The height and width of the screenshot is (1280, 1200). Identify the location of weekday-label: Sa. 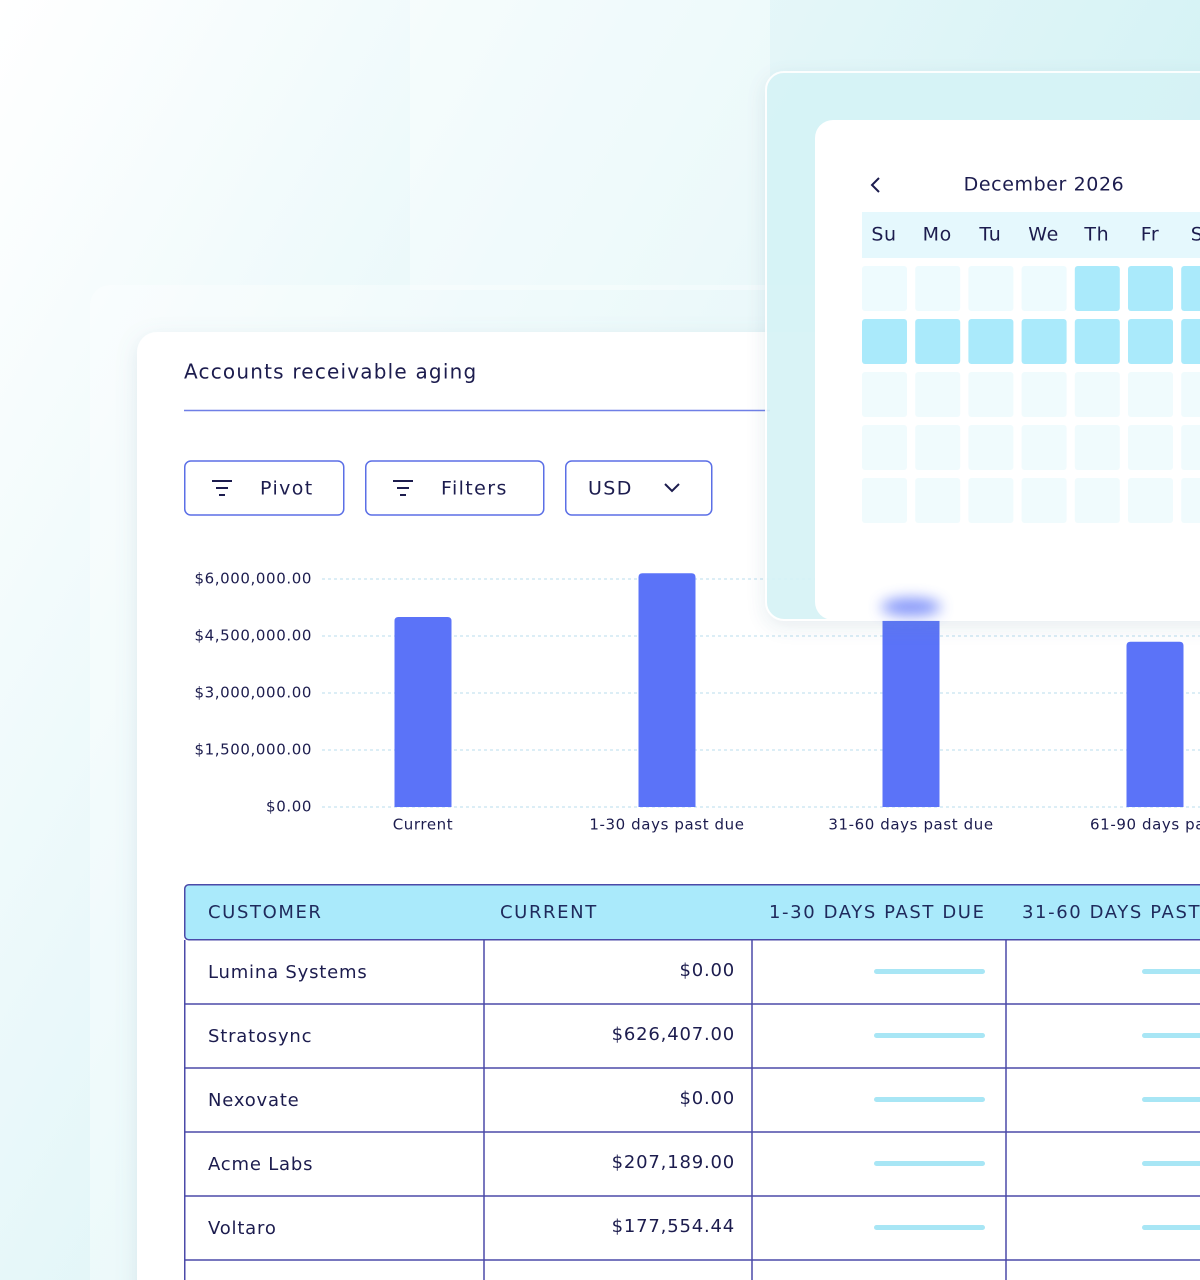
(1195, 235).